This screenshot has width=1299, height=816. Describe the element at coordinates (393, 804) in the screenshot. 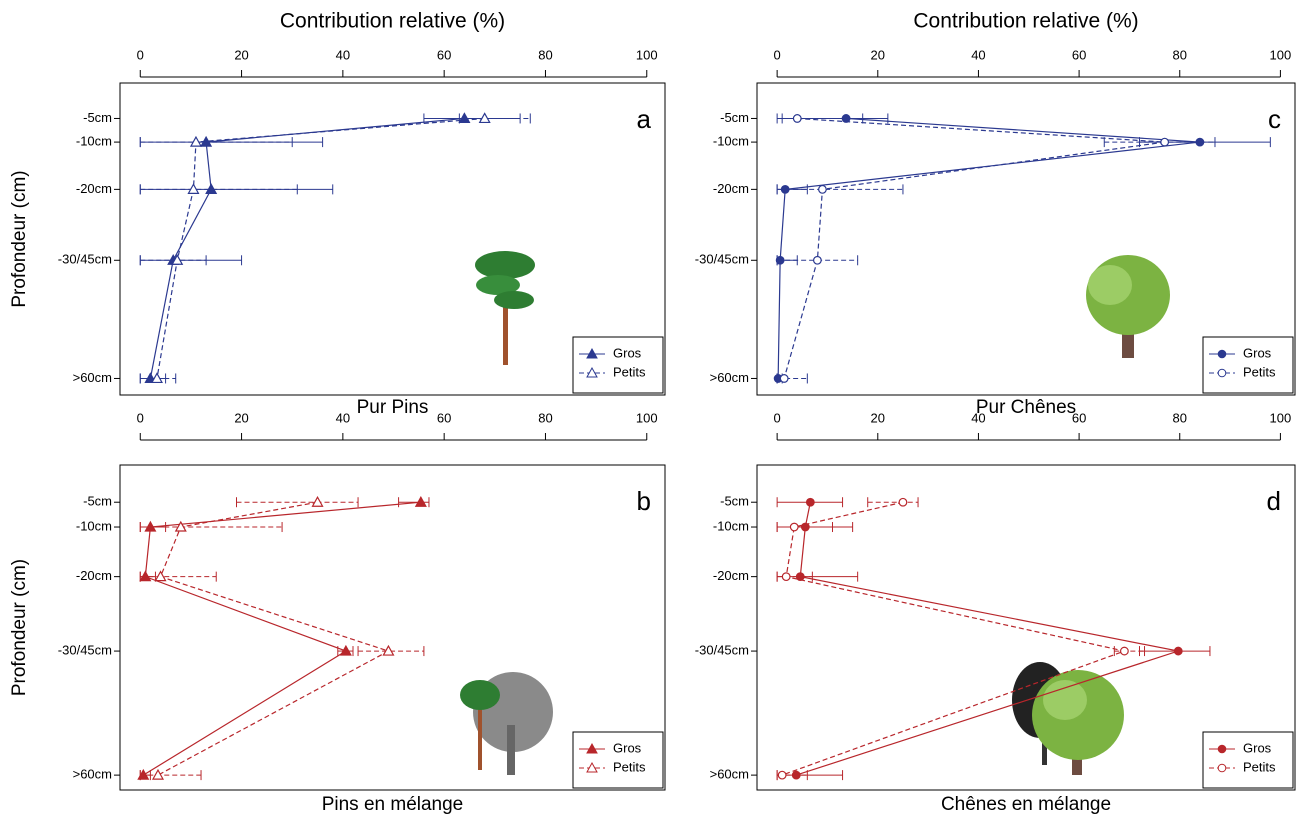

I see `panel-subtitle: Pins en mélange` at that location.